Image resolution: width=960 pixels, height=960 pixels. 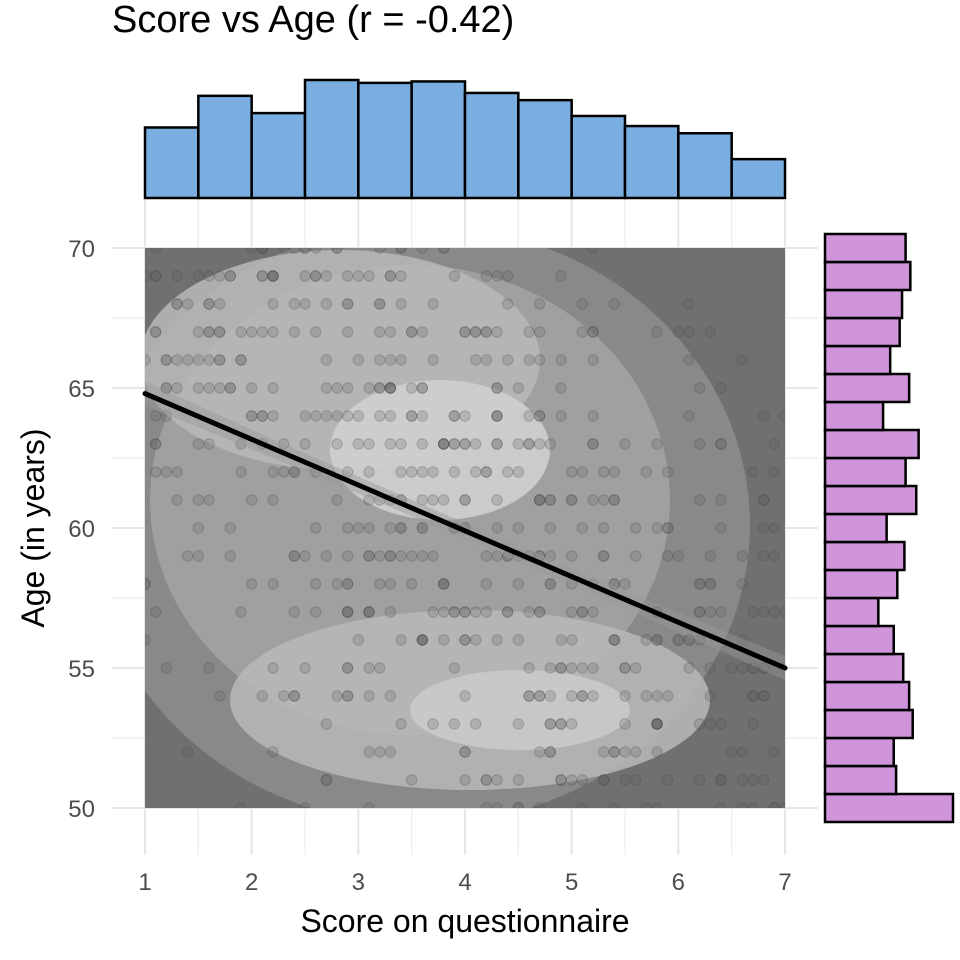 What do you see at coordinates (144, 882) in the screenshot?
I see `x-tick-label: 1` at bounding box center [144, 882].